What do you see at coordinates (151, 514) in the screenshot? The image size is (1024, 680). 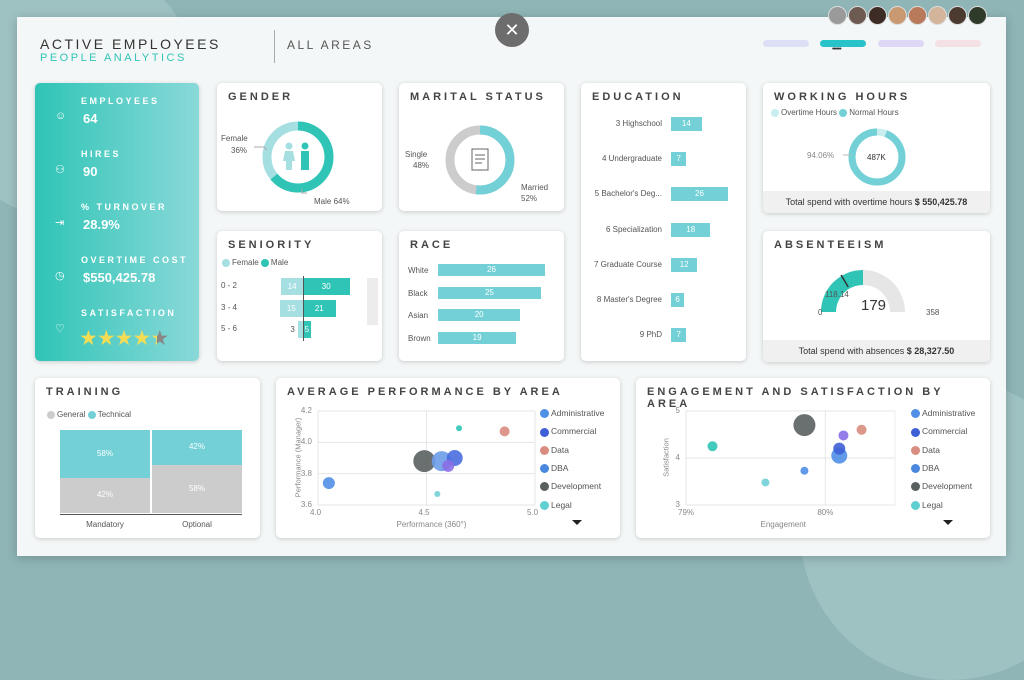 I see `x-axis-line` at bounding box center [151, 514].